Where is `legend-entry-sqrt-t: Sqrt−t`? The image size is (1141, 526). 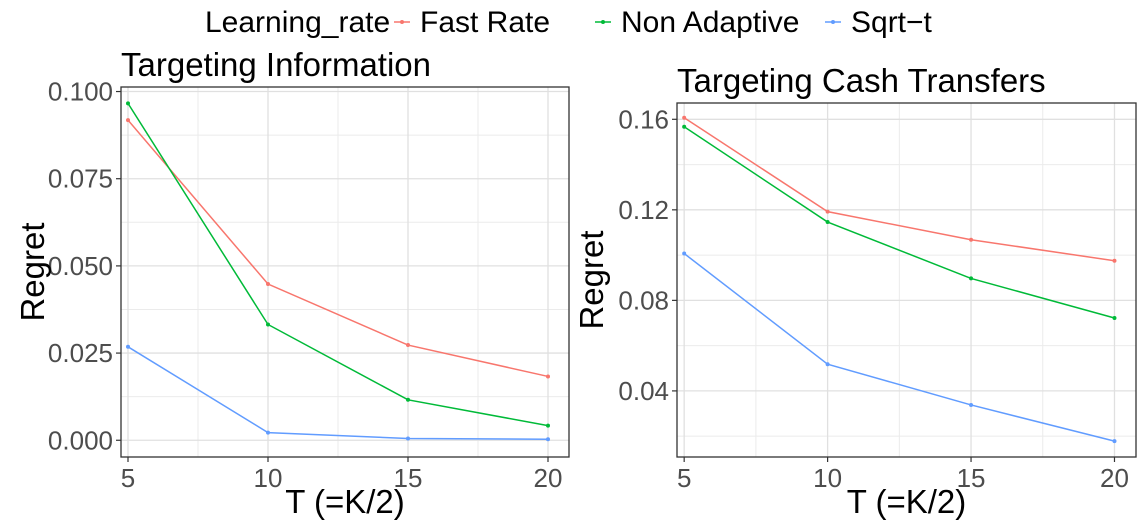
legend-entry-sqrt-t: Sqrt−t is located at coordinates (879, 22).